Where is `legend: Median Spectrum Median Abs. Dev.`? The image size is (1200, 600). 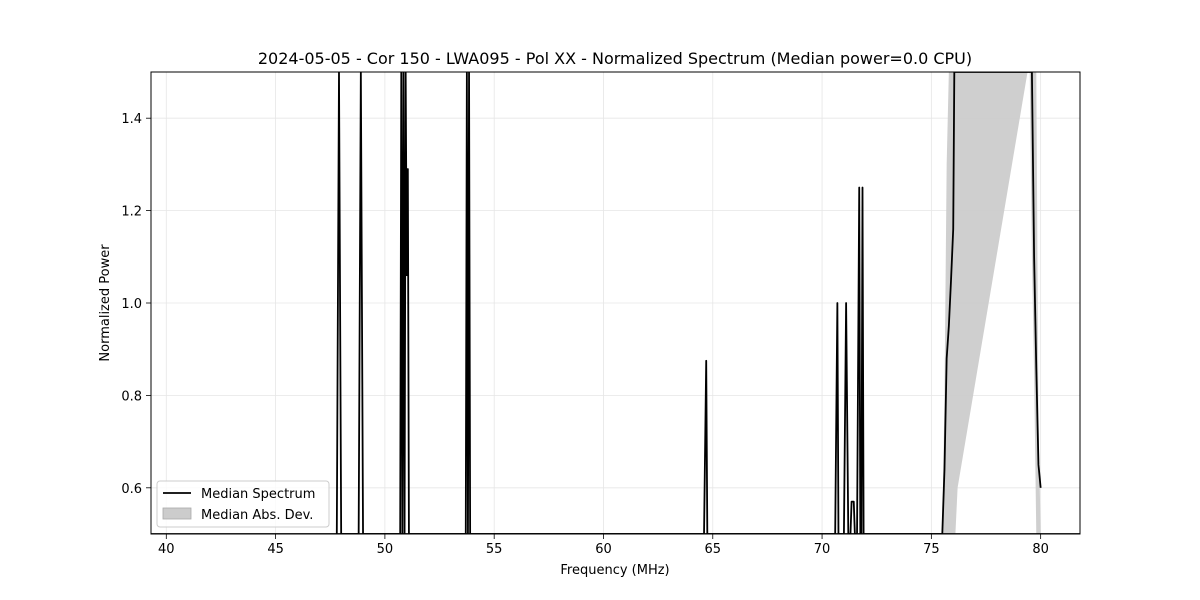
legend: Median Spectrum Median Abs. Dev. is located at coordinates (243, 504).